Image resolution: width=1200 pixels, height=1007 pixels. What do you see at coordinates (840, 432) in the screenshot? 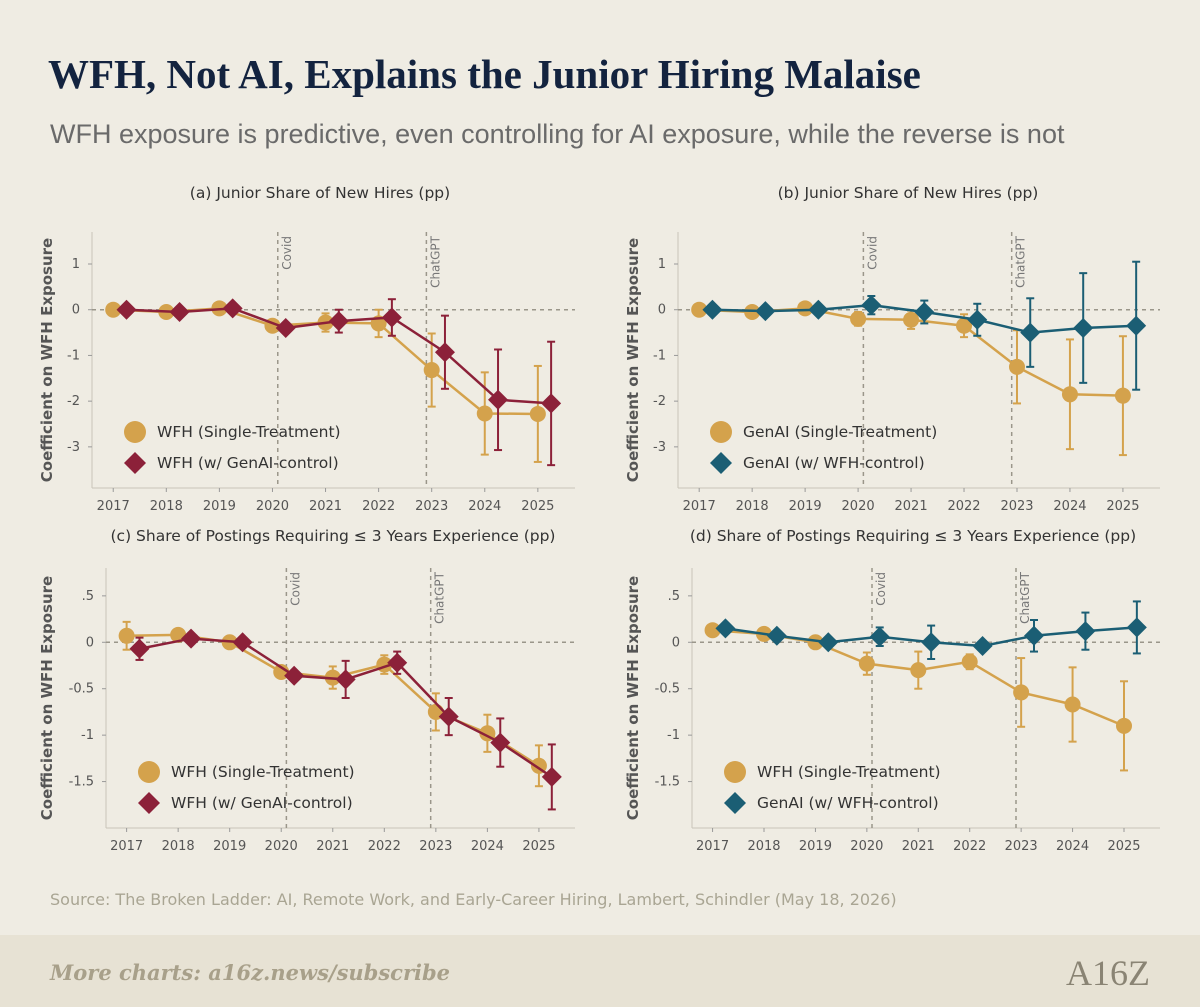
I see `legend-label: GenAI (Single-Treatment)` at bounding box center [840, 432].